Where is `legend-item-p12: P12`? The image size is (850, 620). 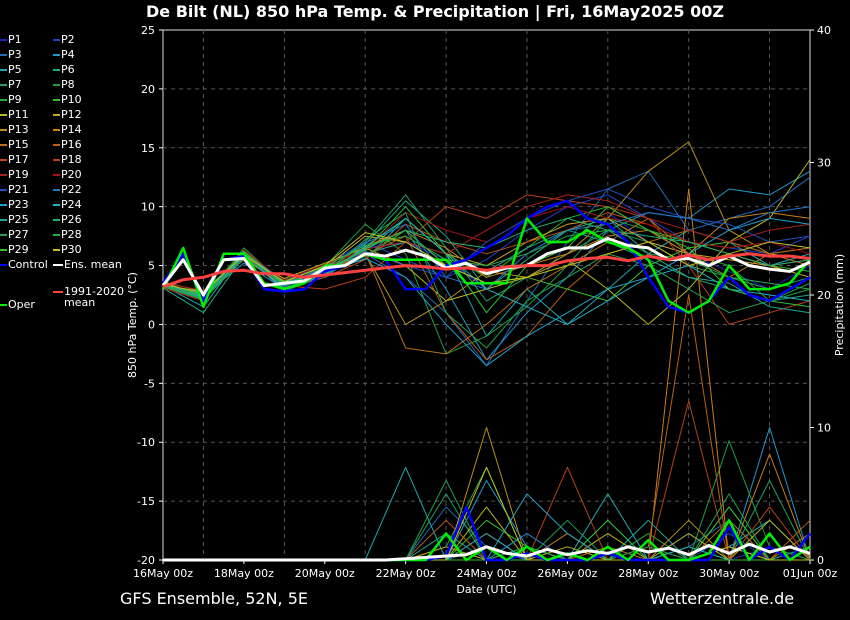 legend-item-p12: P12 is located at coordinates (67, 115).